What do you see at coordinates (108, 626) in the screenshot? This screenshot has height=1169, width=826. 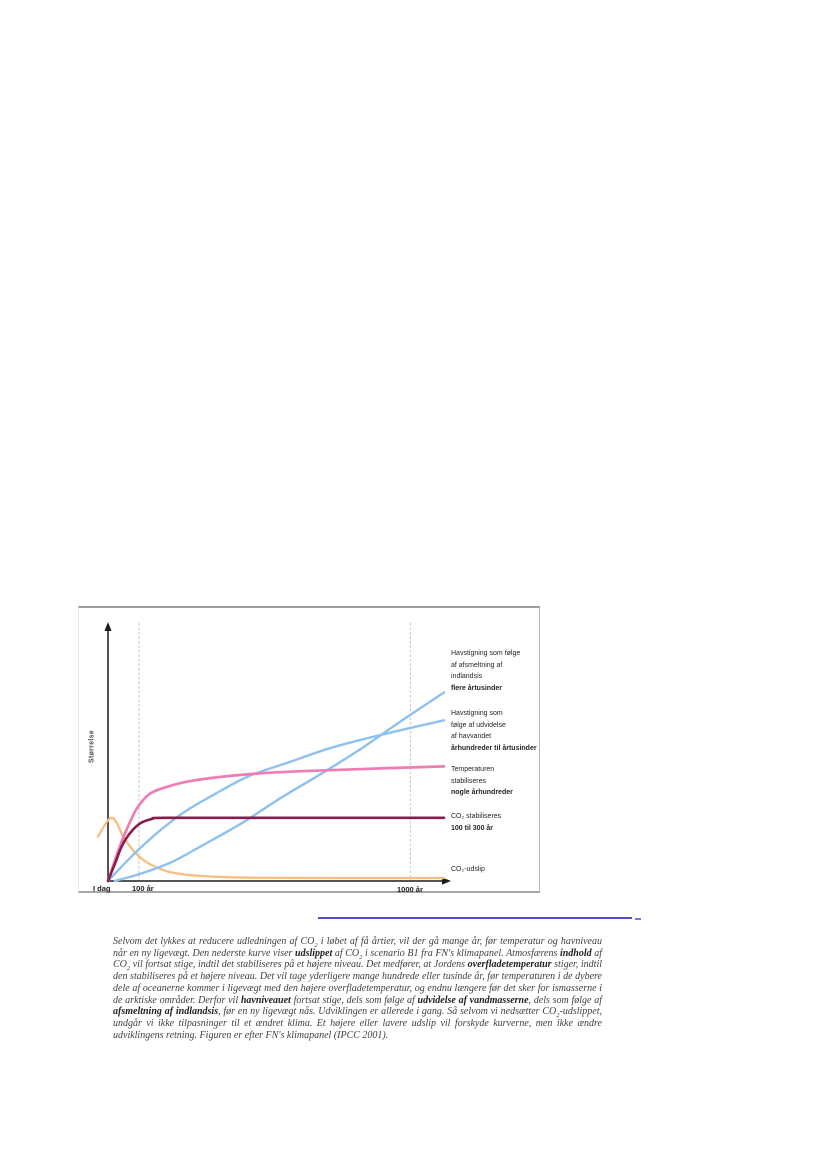 I see `y-axis-arrow-icon` at bounding box center [108, 626].